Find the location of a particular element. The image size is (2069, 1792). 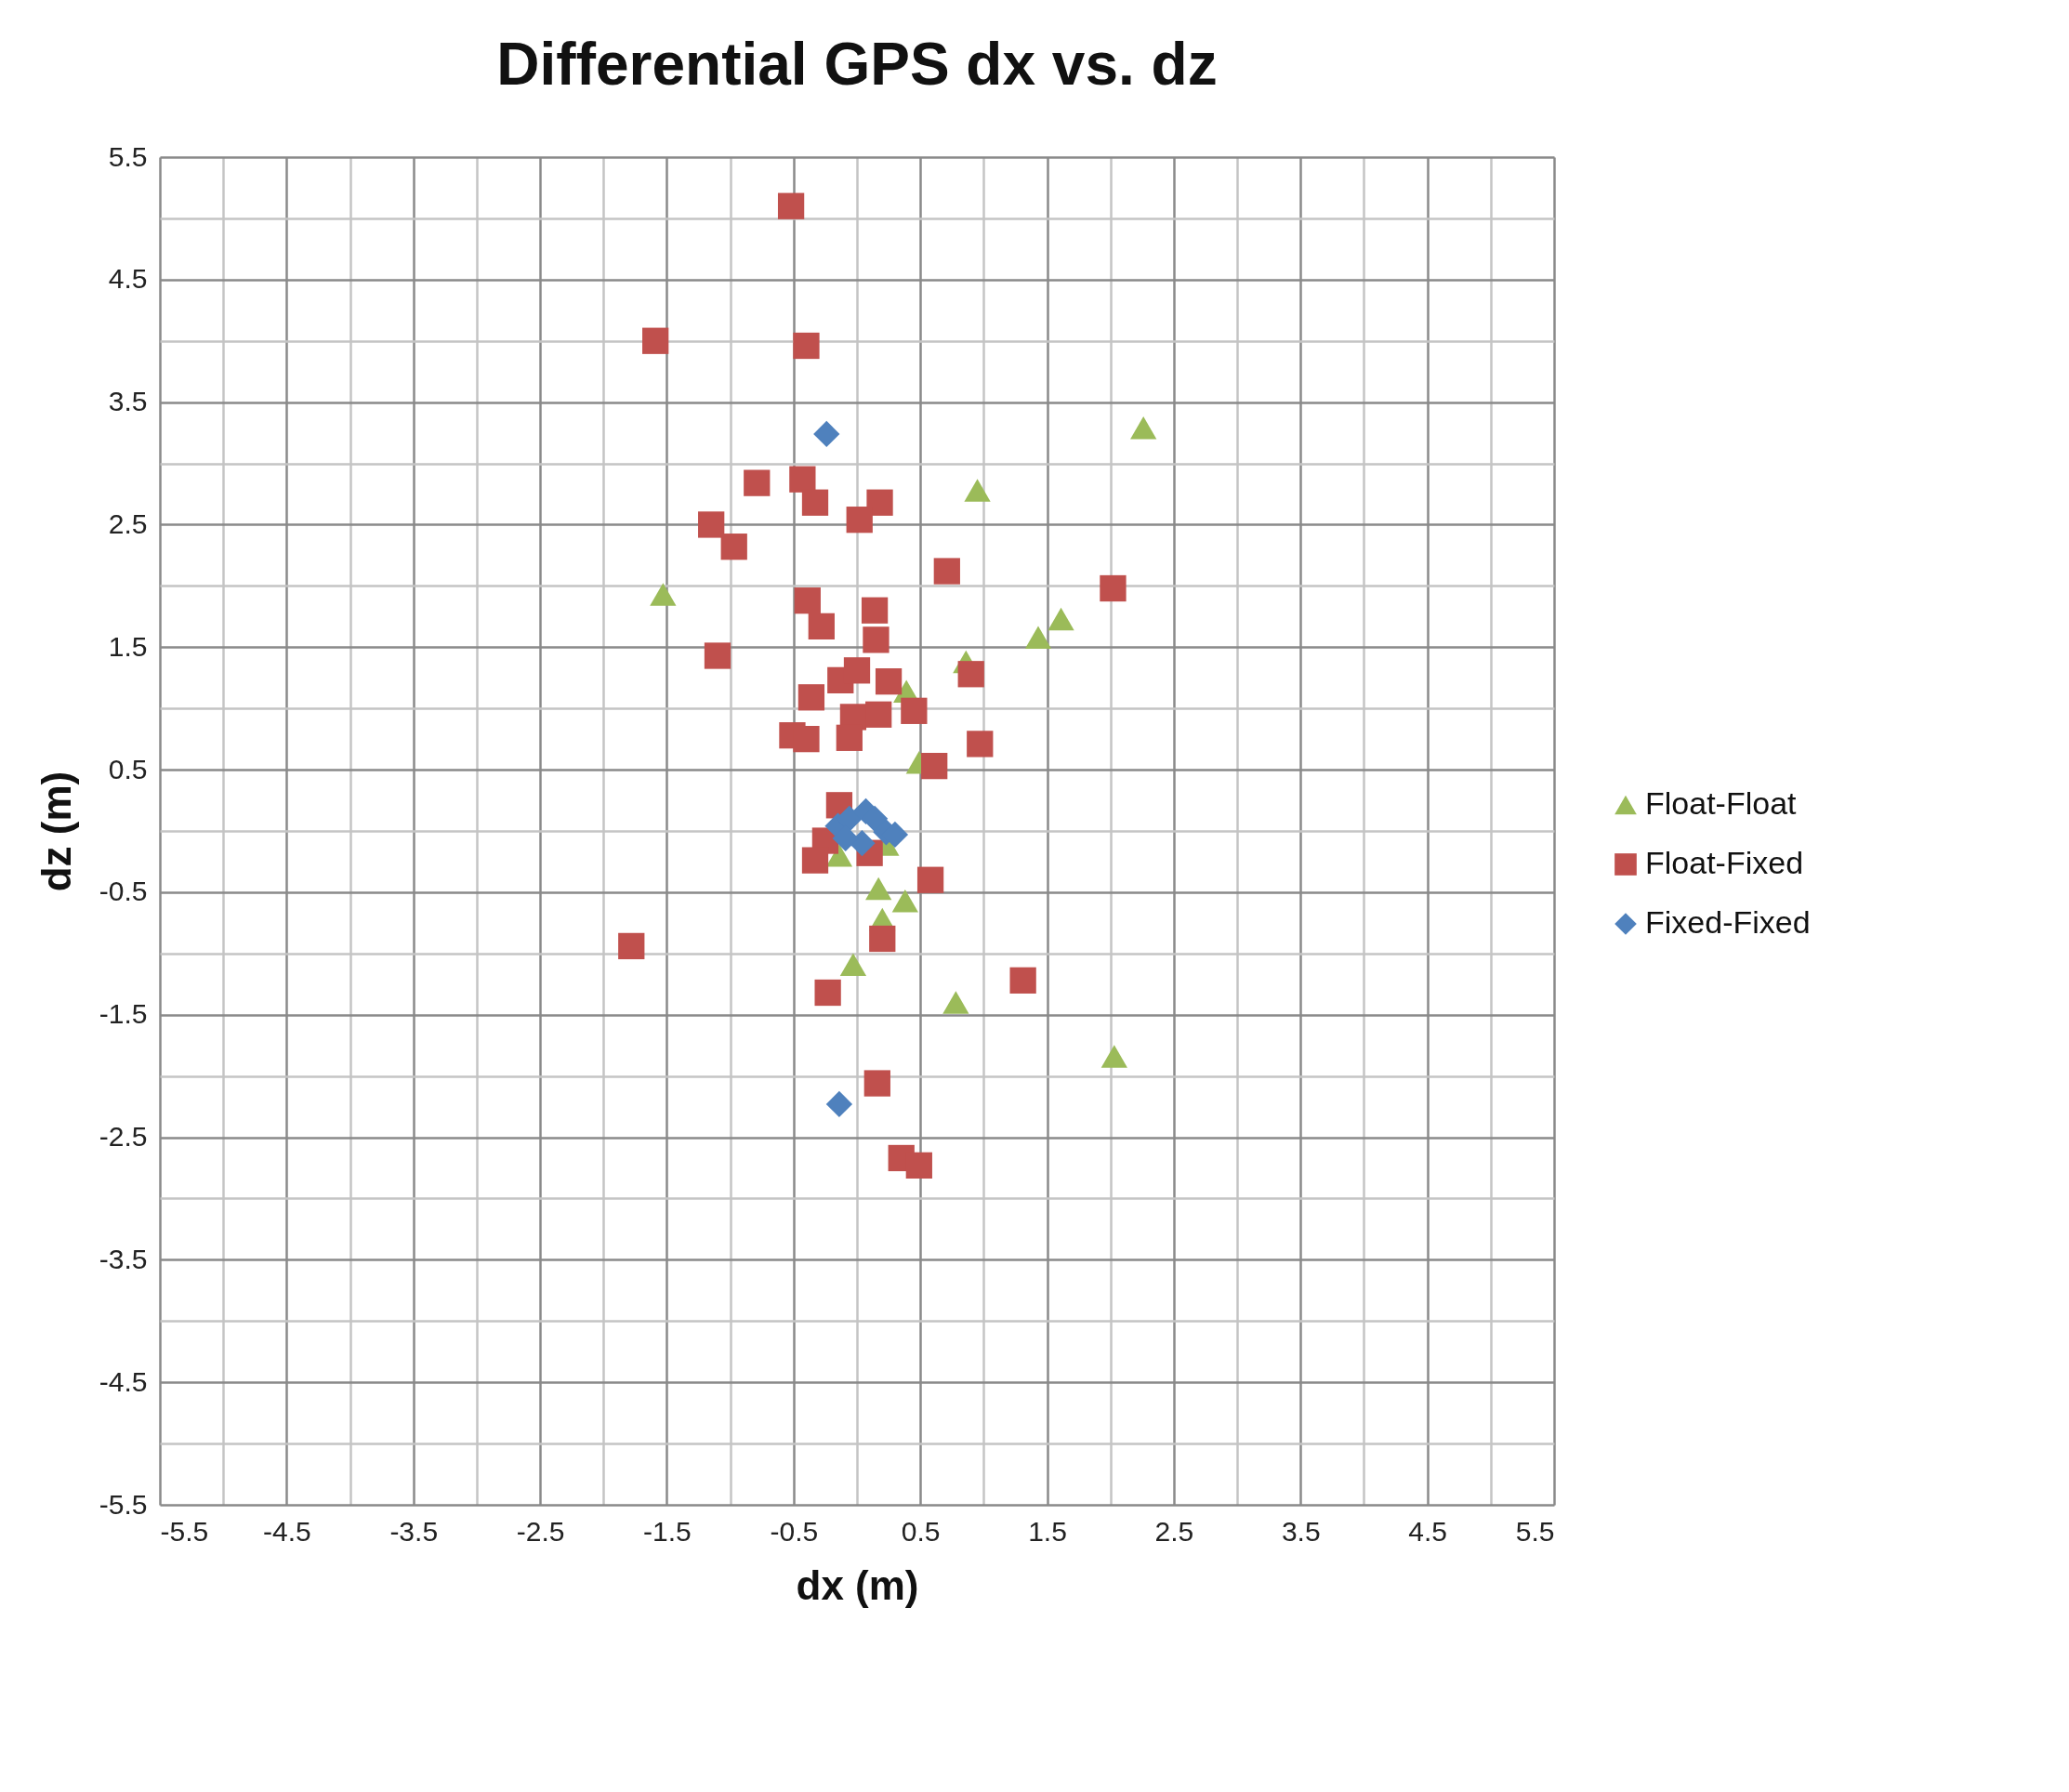

legend-label: Float-Float is located at coordinates (1722, 803).